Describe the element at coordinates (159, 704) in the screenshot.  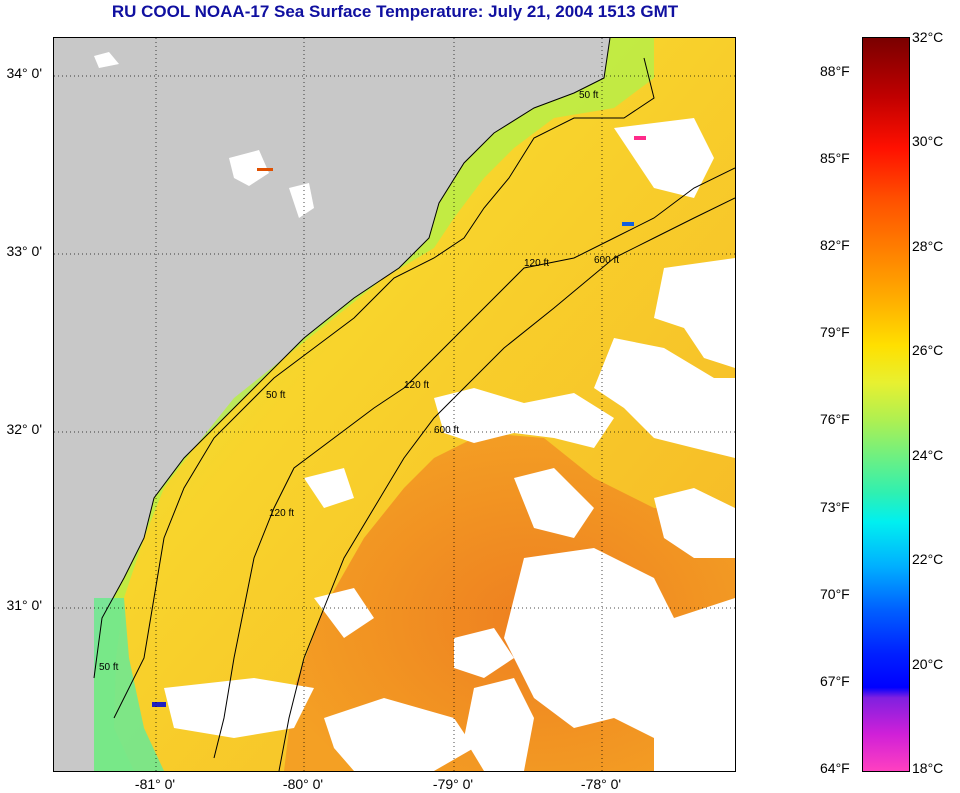
I see `blue-pixel-marker-south` at that location.